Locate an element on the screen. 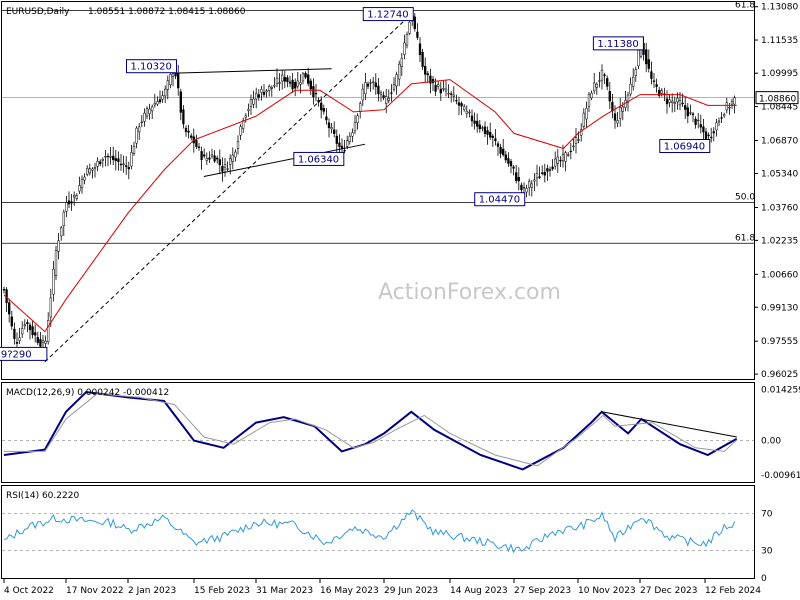  x-tick-label: 17 Nov 2022 is located at coordinates (95, 591).